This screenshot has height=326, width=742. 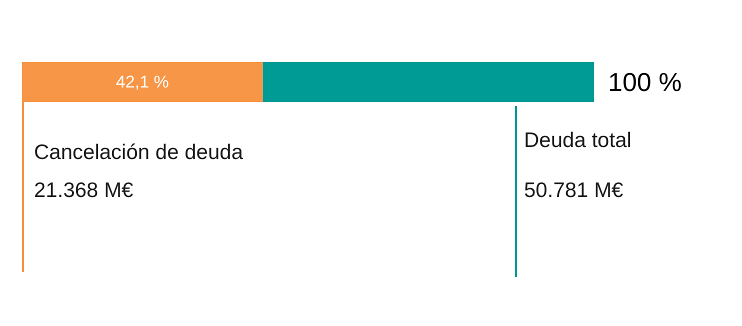 I want to click on text: 50.781 M€, so click(x=574, y=190).